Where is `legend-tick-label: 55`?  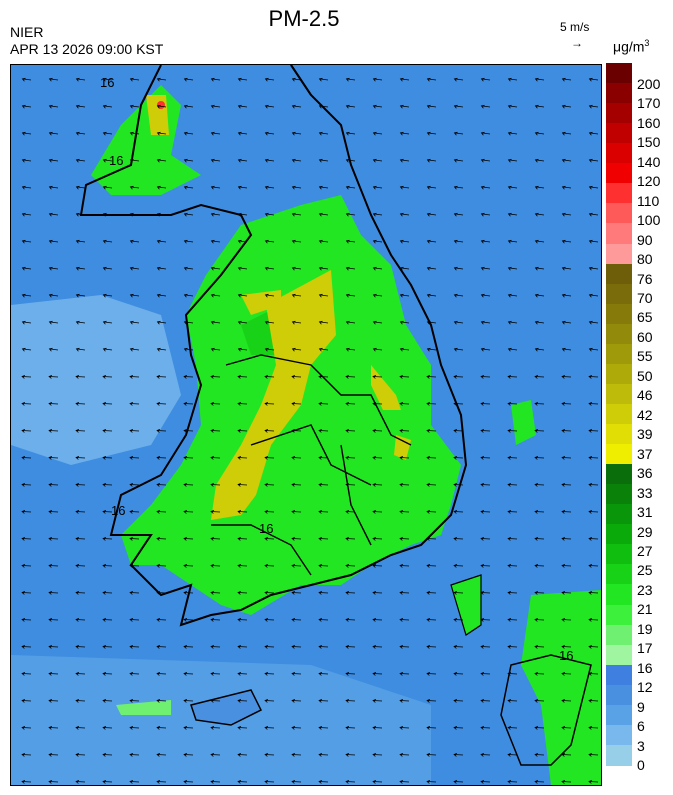 legend-tick-label: 55 is located at coordinates (645, 356).